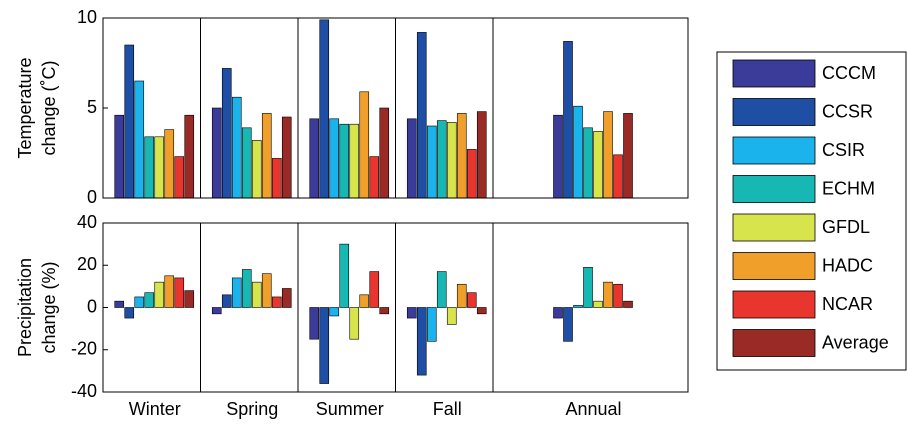 Image resolution: width=907 pixels, height=425 pixels. I want to click on y-axis-label: change (%), so click(49, 307).